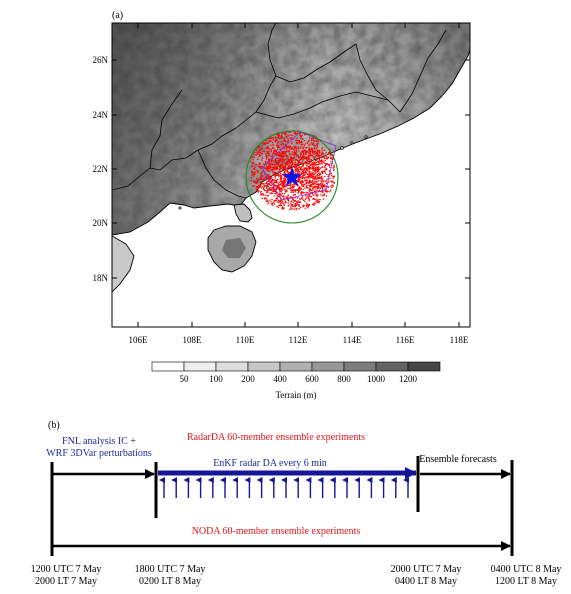 The image size is (571, 594). Describe the element at coordinates (299, 166) in the screenshot. I see `inner-domain-outline` at that location.